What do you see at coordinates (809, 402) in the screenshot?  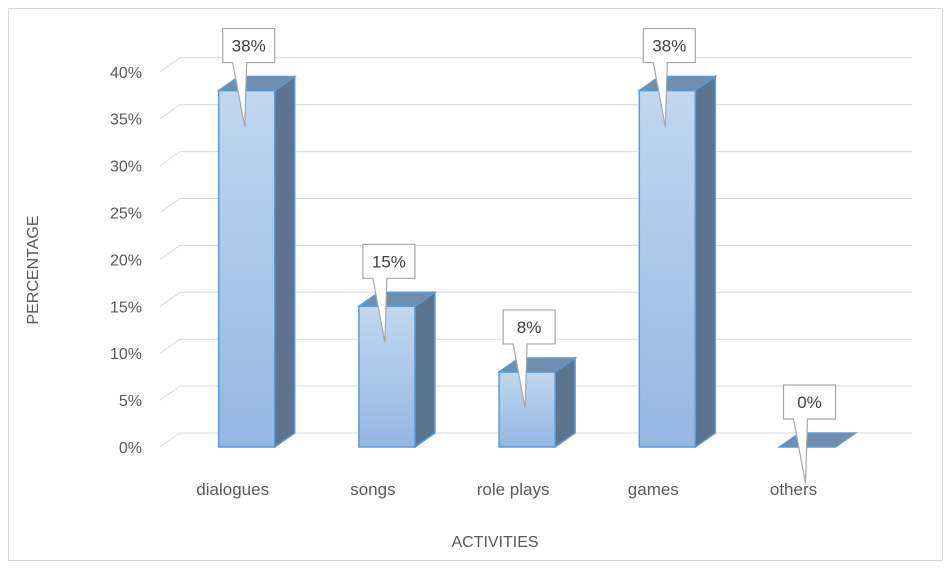 I see `data-label-text: 0%` at bounding box center [809, 402].